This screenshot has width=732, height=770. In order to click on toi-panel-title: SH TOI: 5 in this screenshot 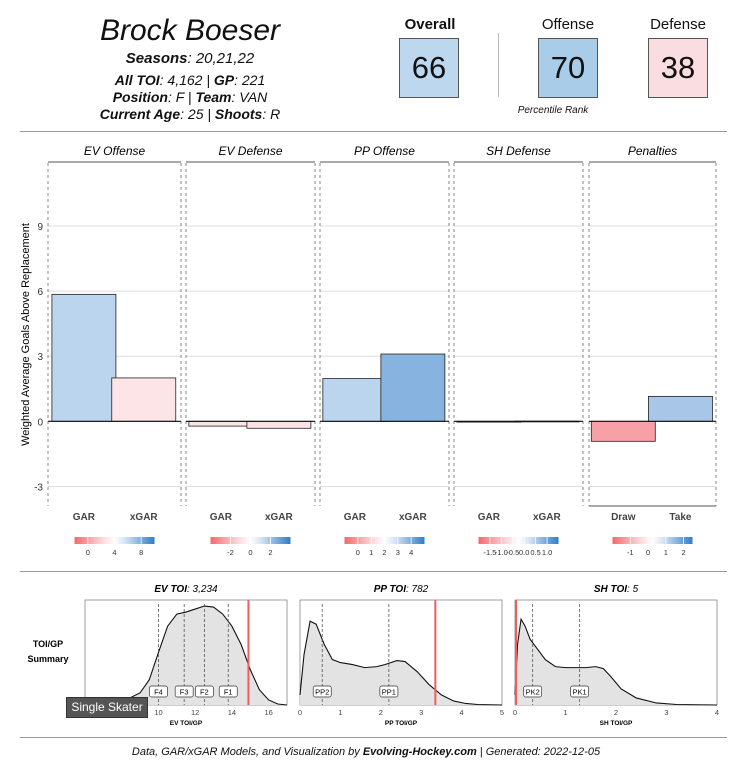, I will do `click(616, 589)`.